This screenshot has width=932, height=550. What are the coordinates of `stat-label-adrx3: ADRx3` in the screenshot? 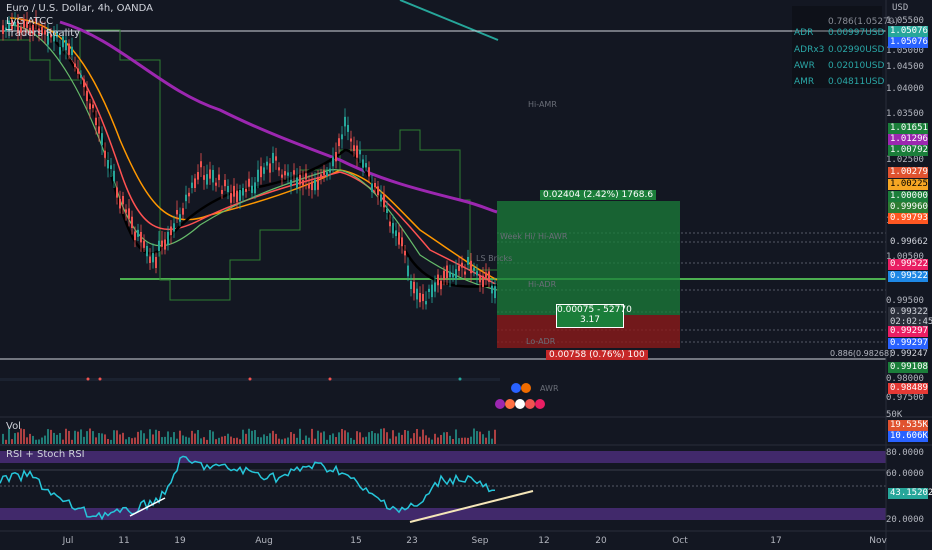 It's located at (809, 50).